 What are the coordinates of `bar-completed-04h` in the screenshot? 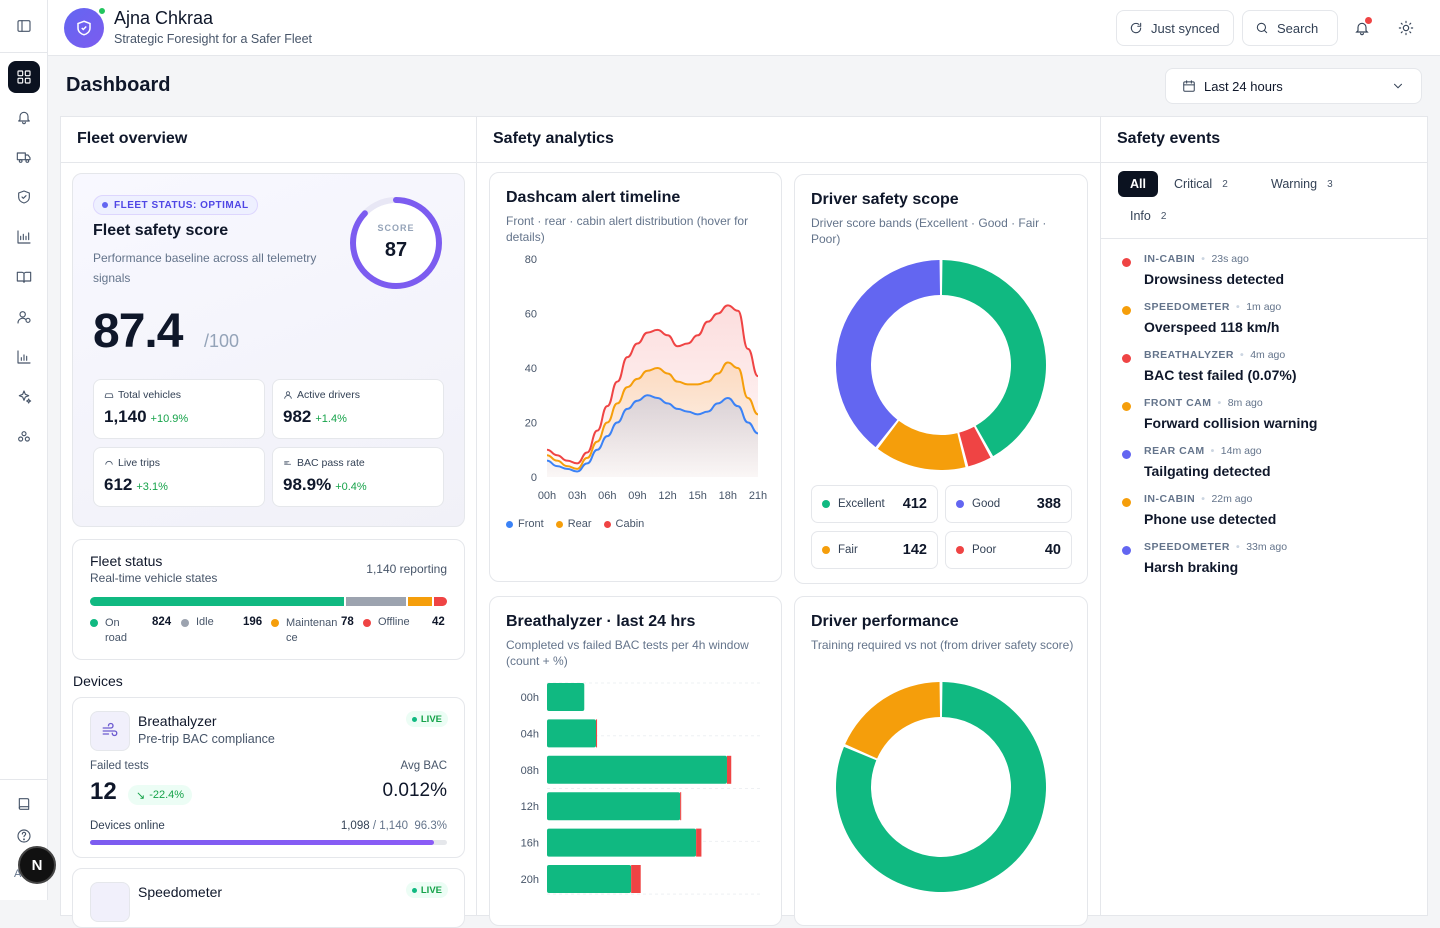 It's located at (571, 733).